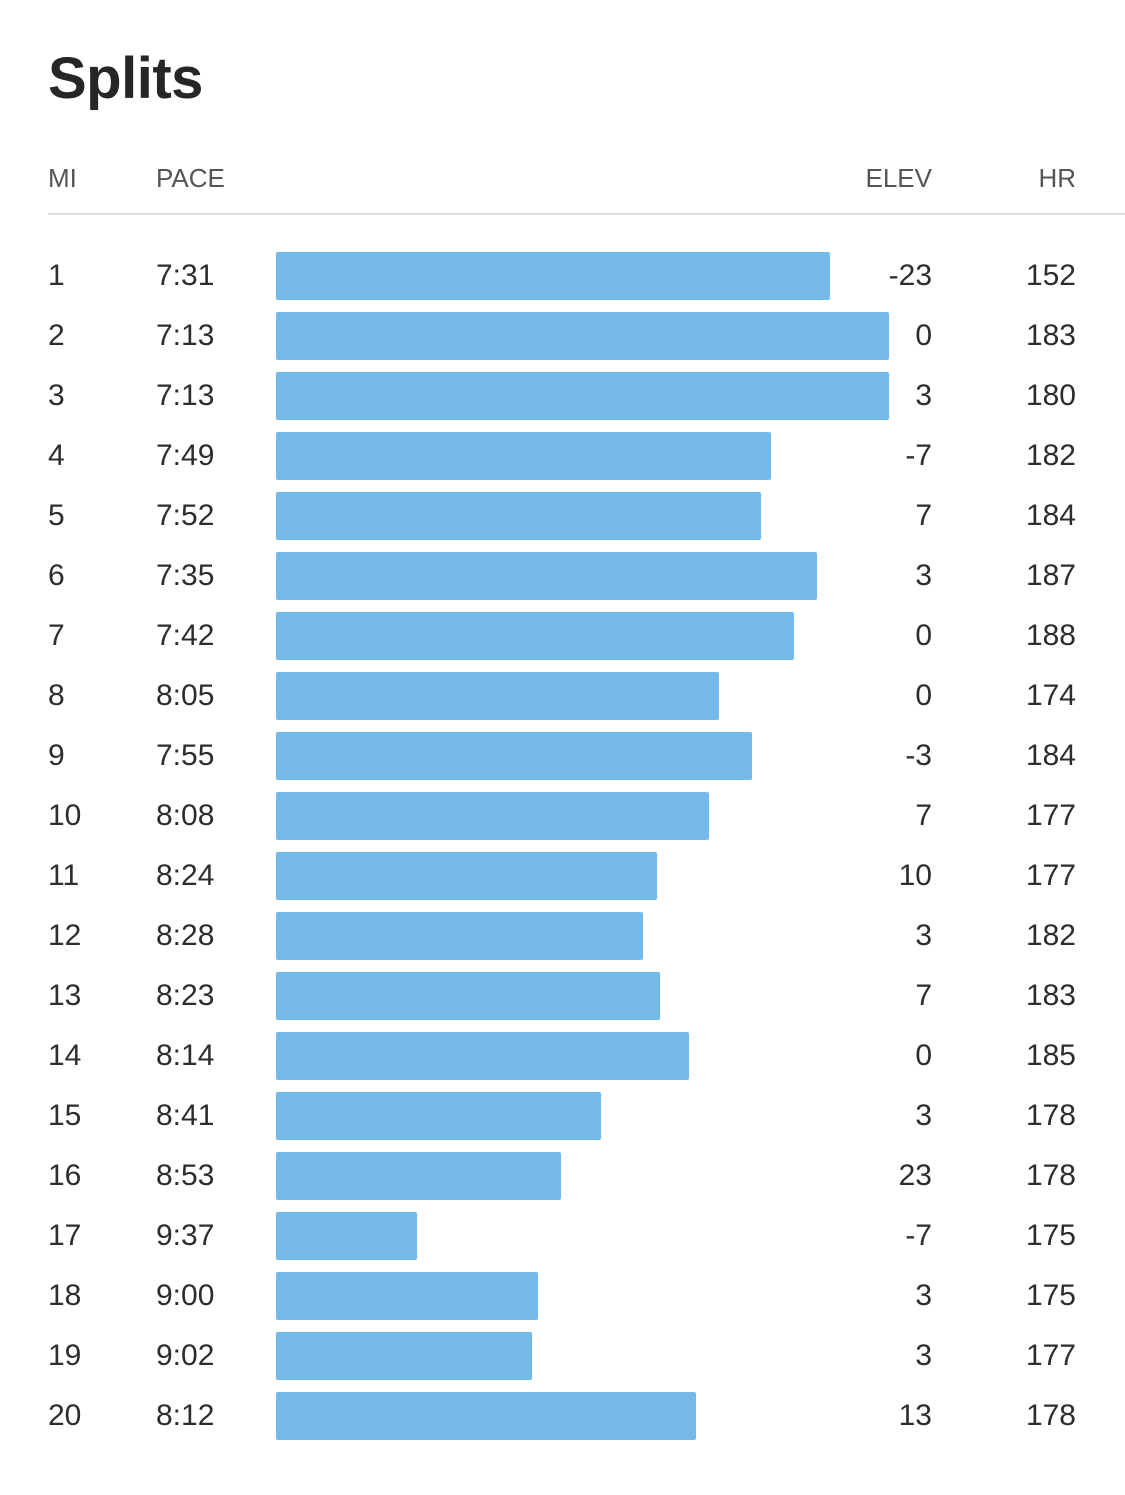 Image resolution: width=1125 pixels, height=1495 pixels. What do you see at coordinates (65, 1235) in the screenshot?
I see `mile-label: 17` at bounding box center [65, 1235].